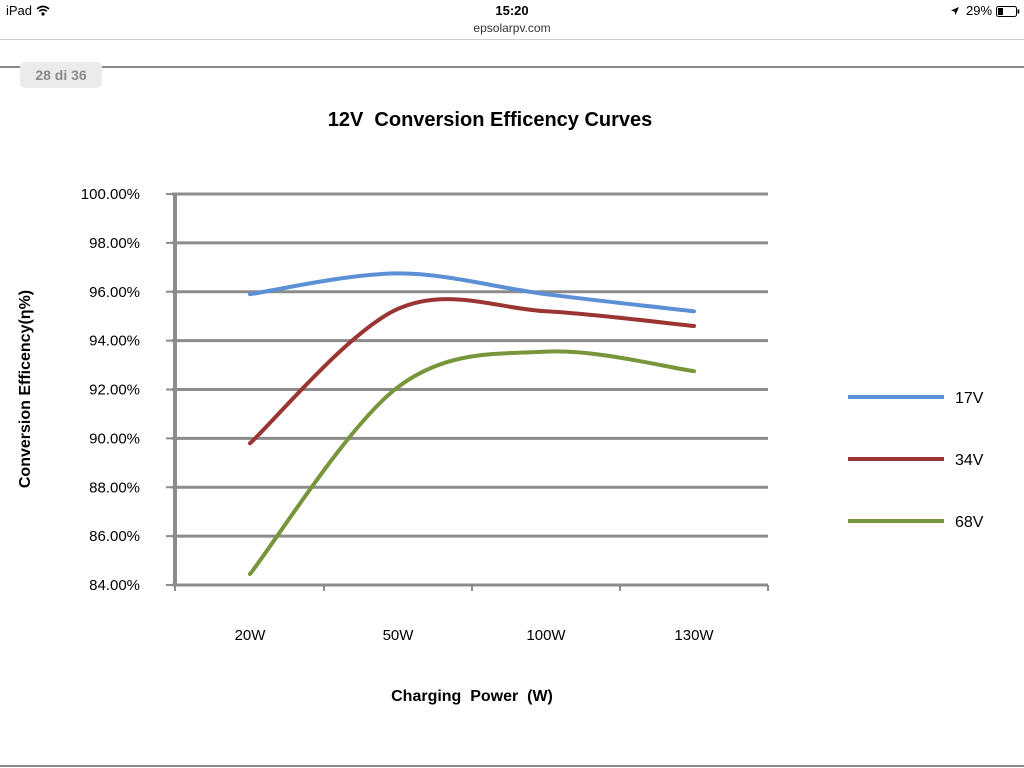 This screenshot has height=768, width=1024. Describe the element at coordinates (61, 75) in the screenshot. I see `page-counter: 28 di 36` at that location.